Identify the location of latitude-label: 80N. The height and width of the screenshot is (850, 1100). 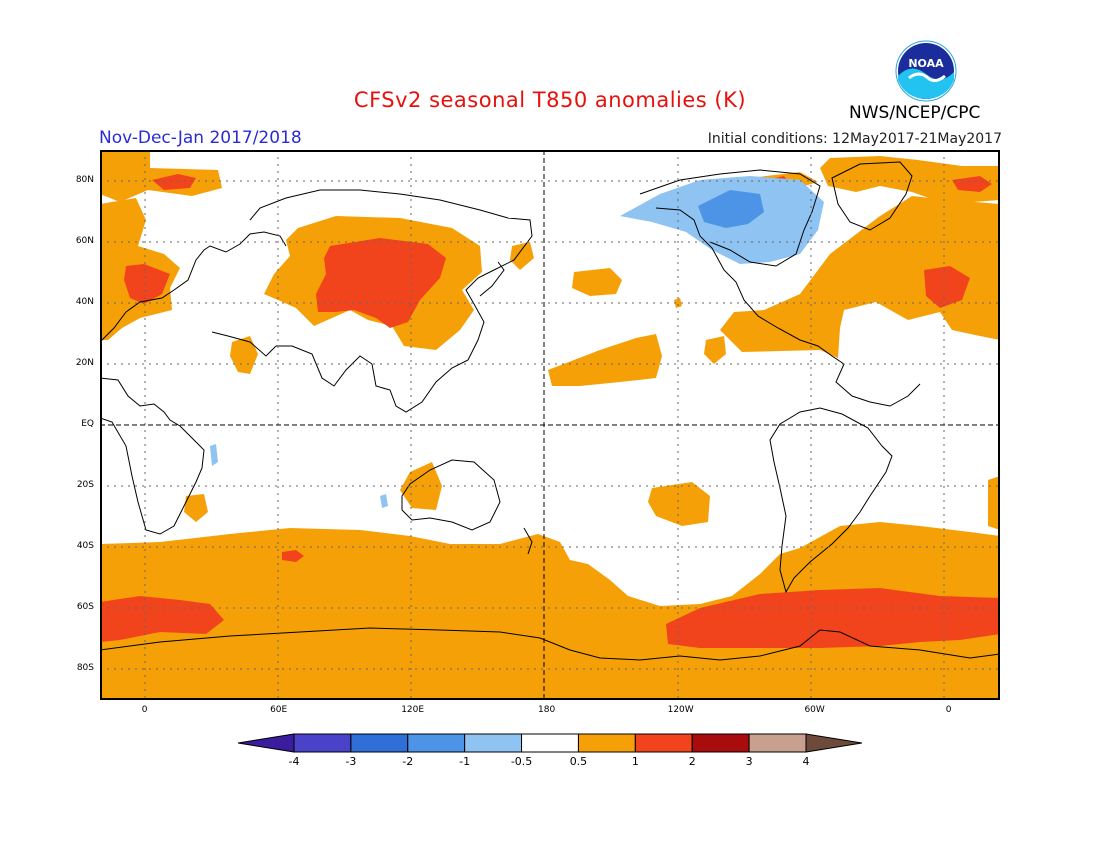
(84, 179).